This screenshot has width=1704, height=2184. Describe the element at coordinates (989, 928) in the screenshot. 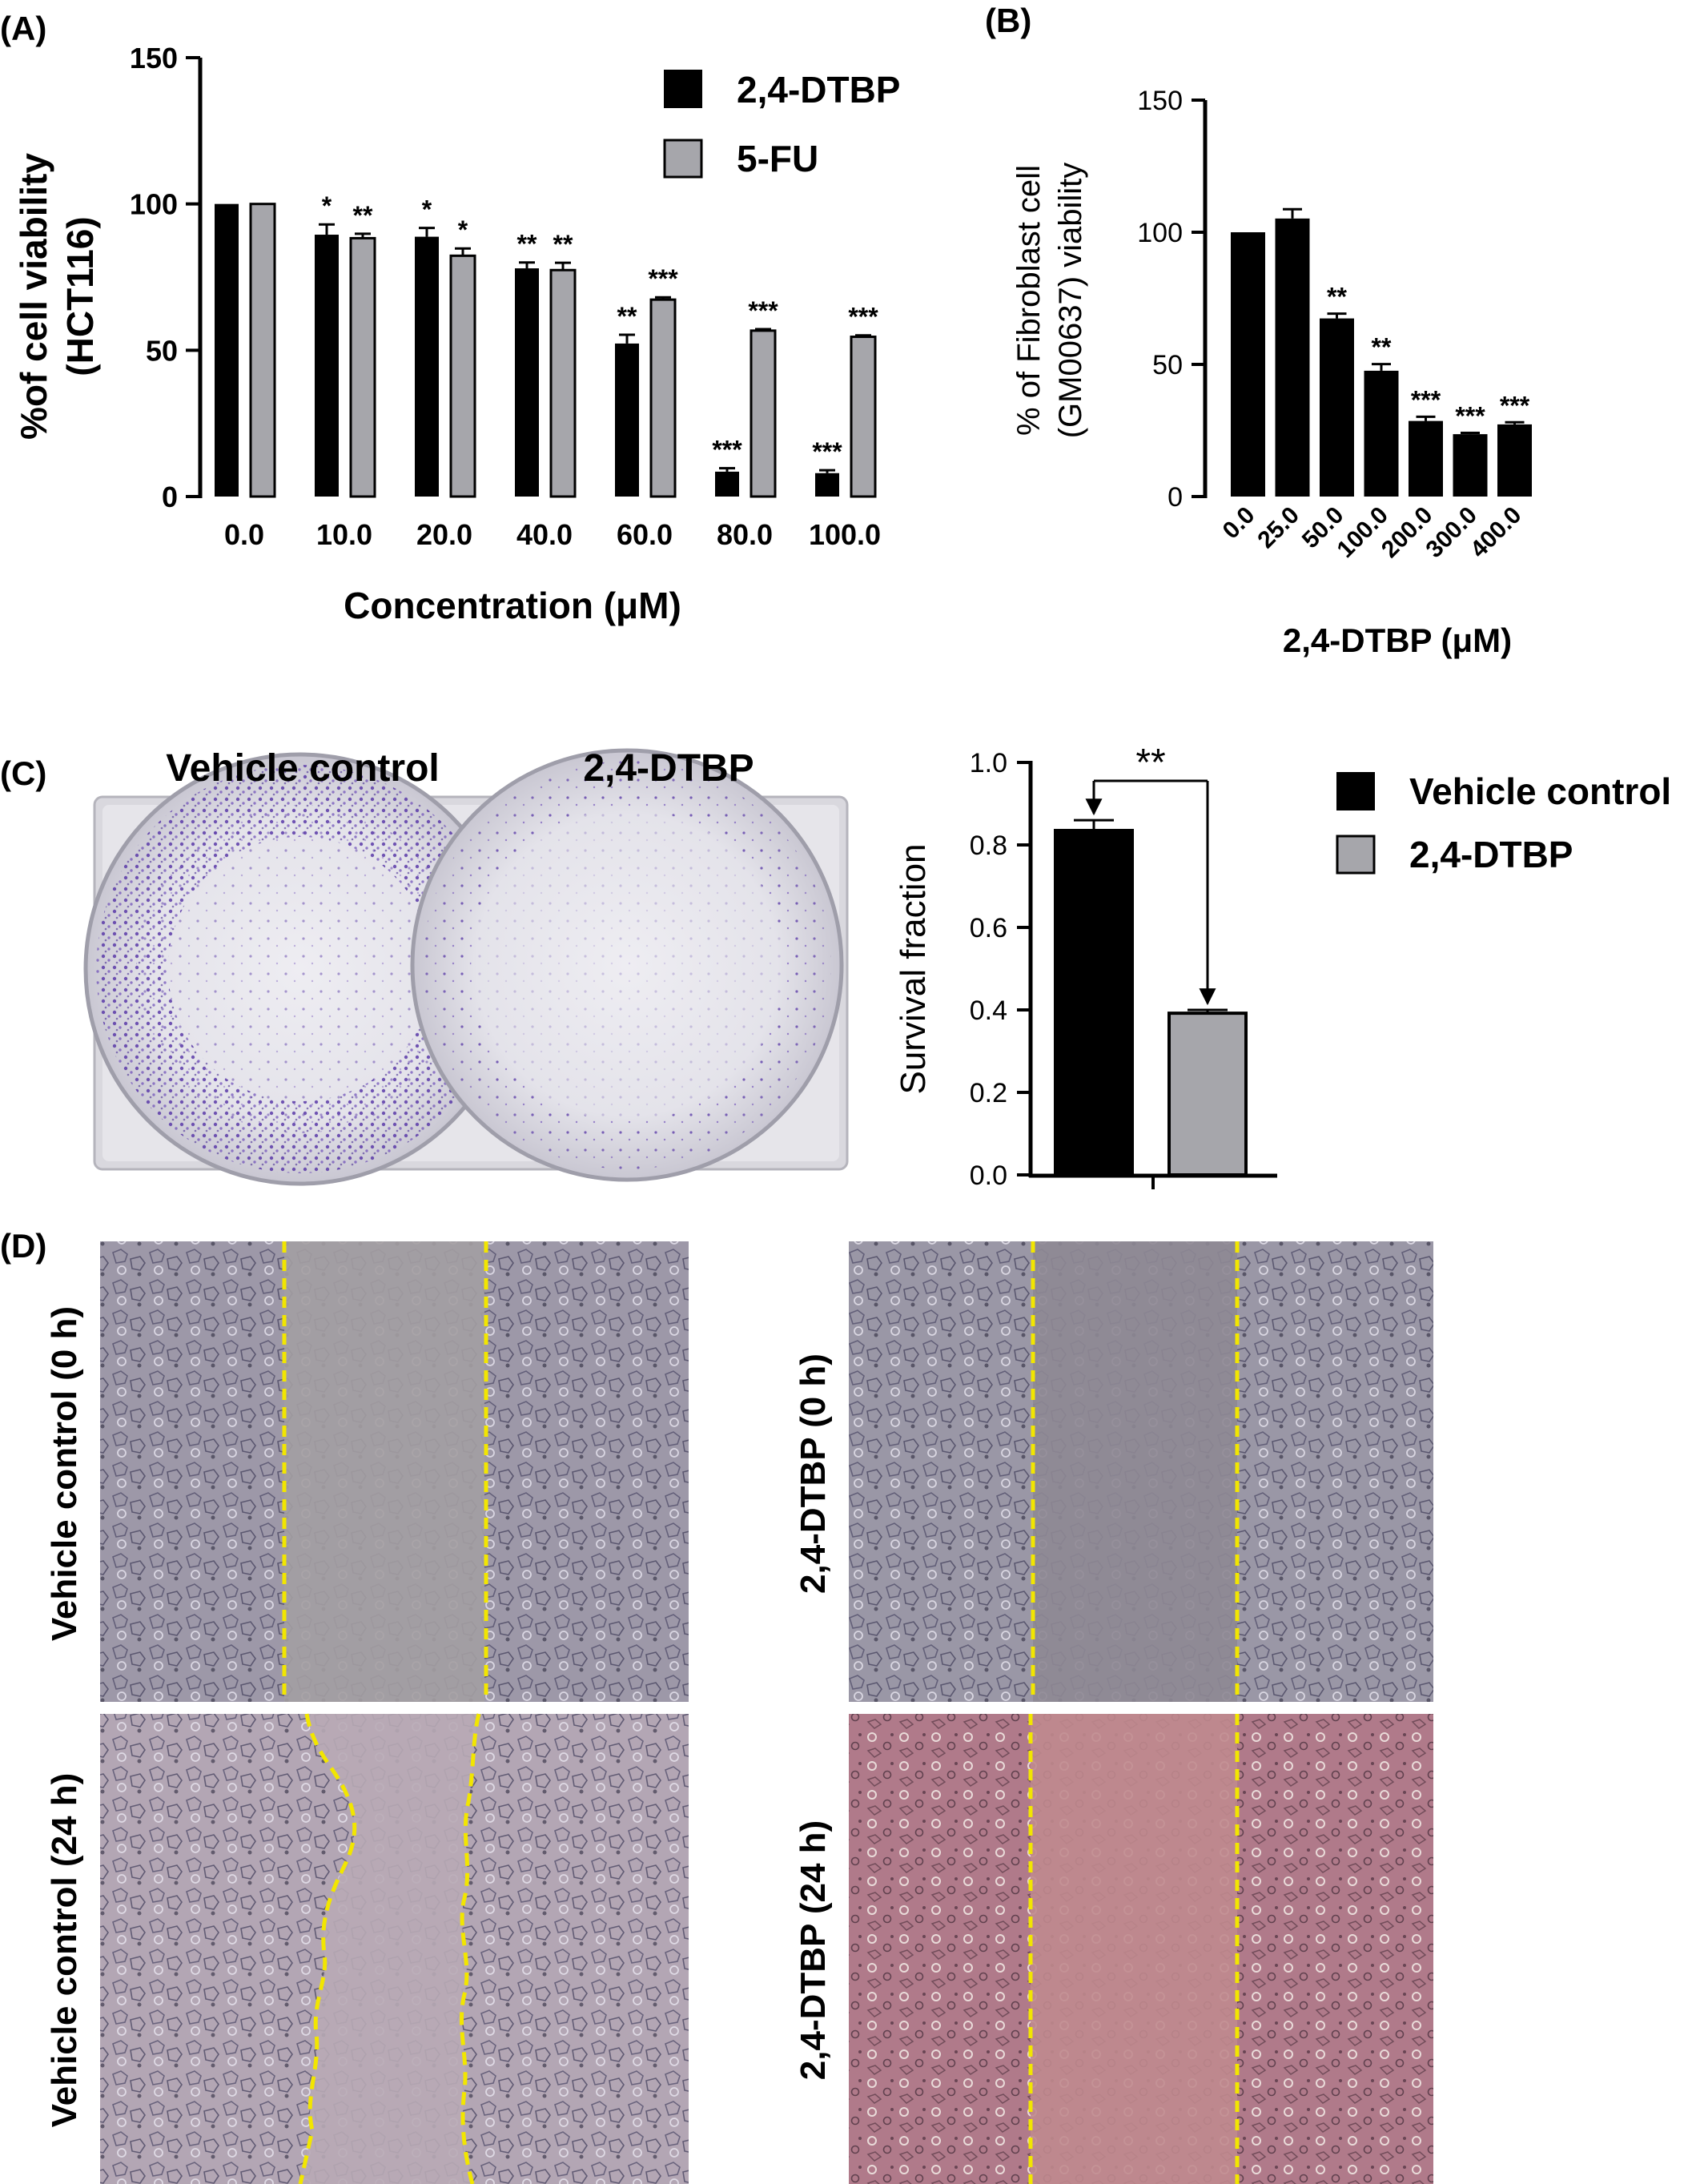

I see `y-tick-label: 0.6` at that location.